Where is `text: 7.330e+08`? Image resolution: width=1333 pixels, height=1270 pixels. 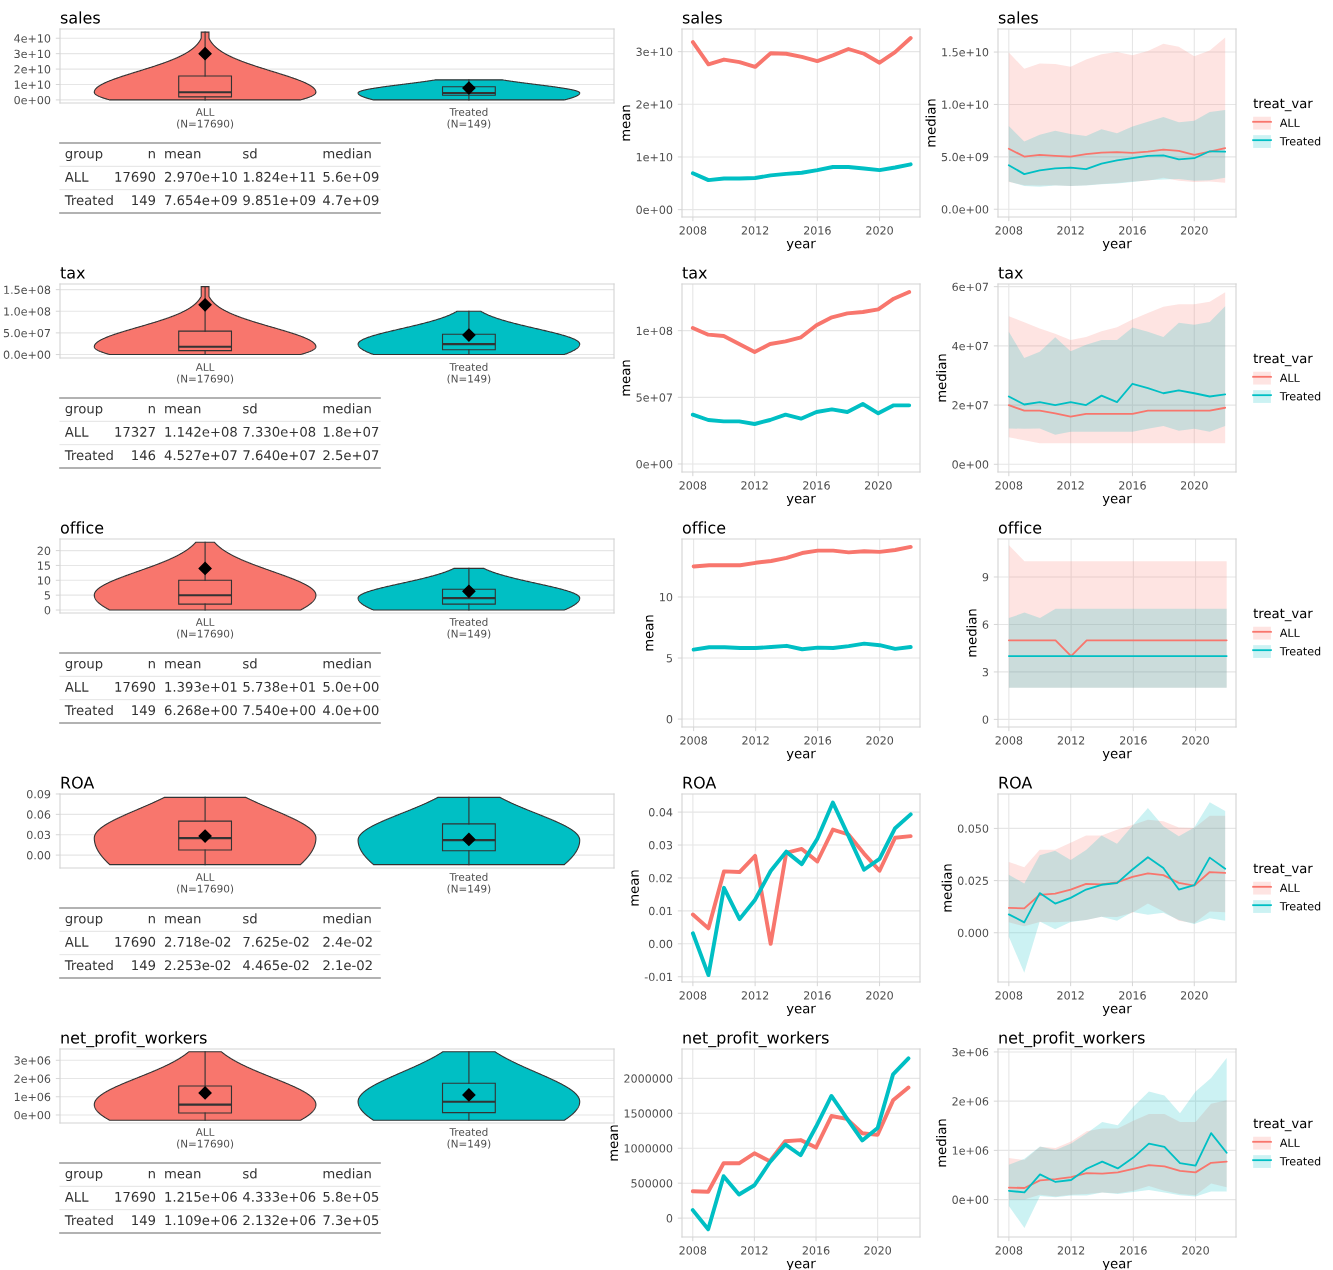 text: 7.330e+08 is located at coordinates (279, 431).